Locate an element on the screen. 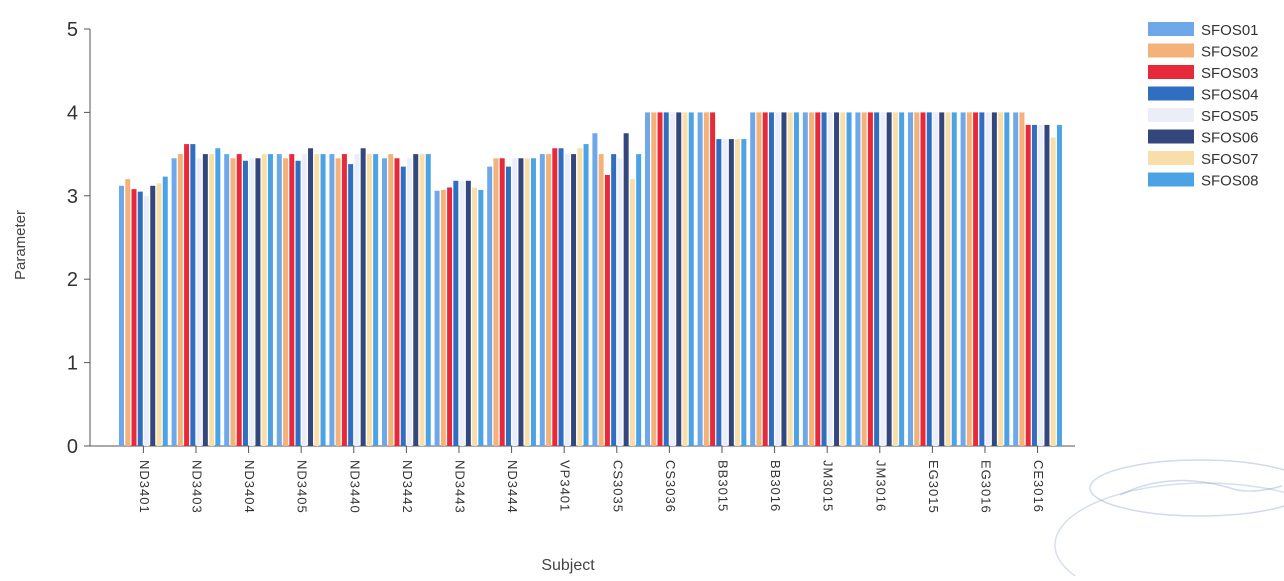 The image size is (1284, 581). bar-sfos04-eg3016 is located at coordinates (982, 279).